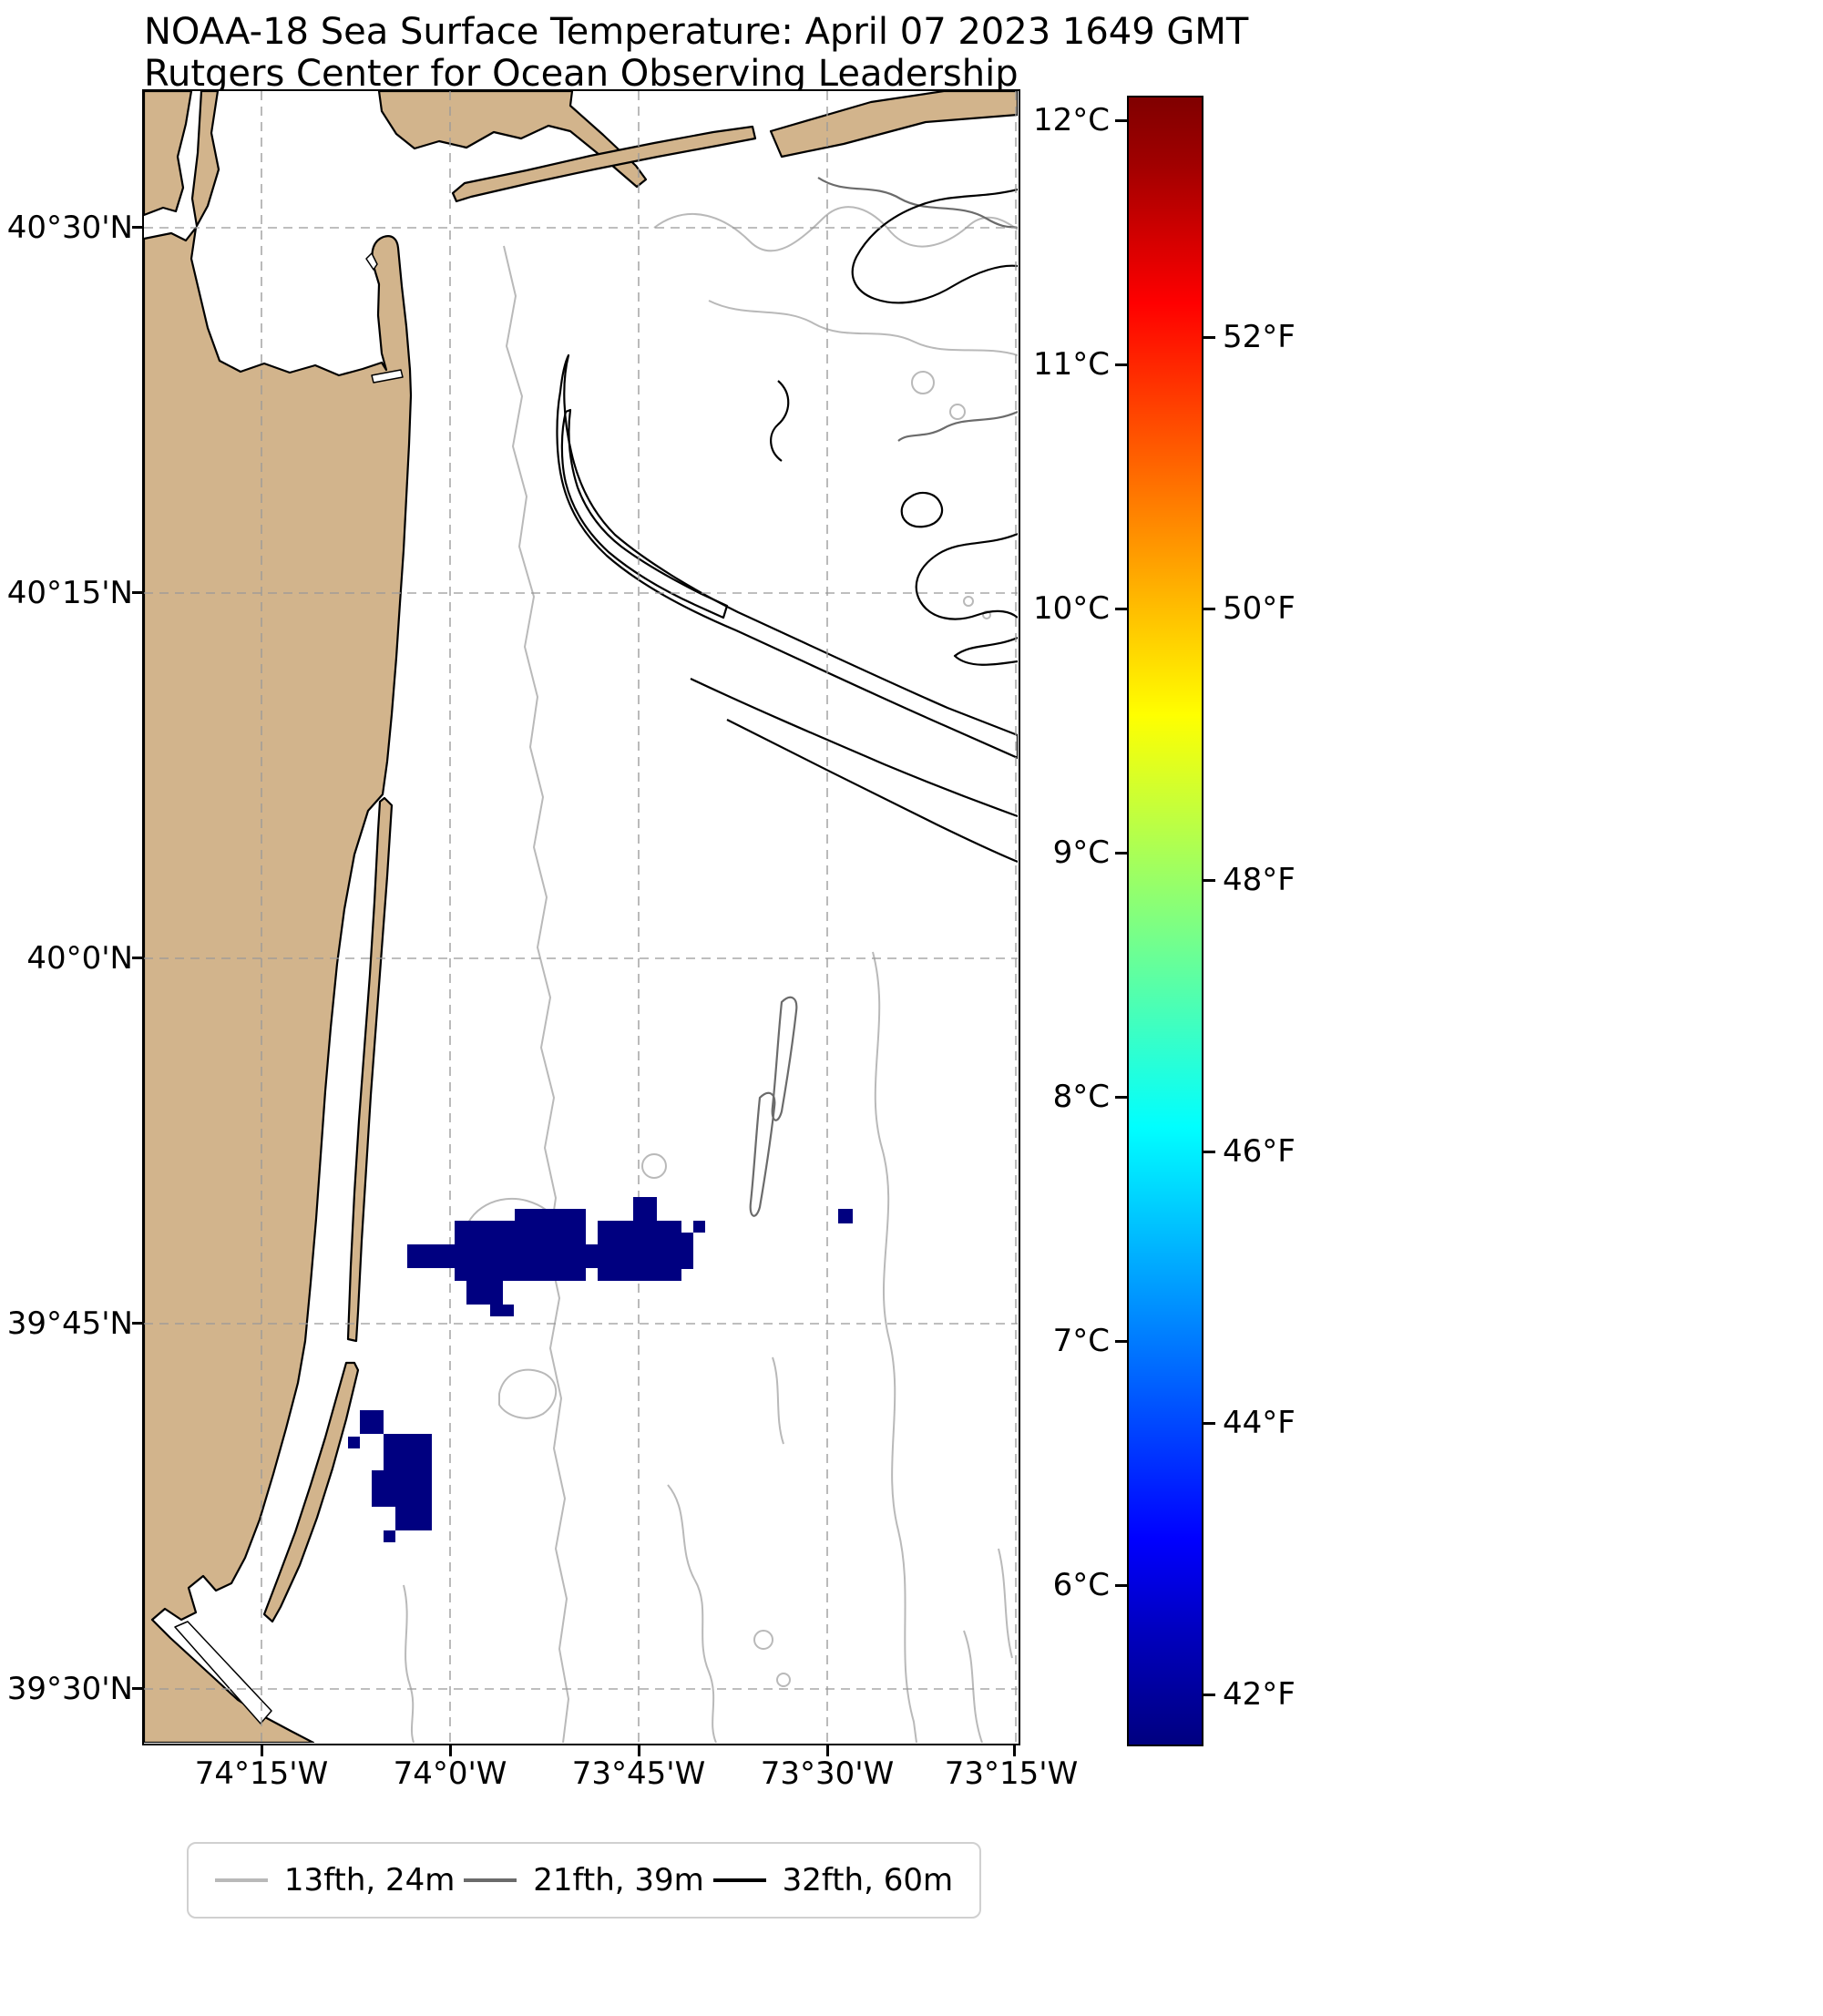 The height and width of the screenshot is (2016, 1823). Describe the element at coordinates (205, 159) in the screenshot. I see `land-staten-island-east` at that location.